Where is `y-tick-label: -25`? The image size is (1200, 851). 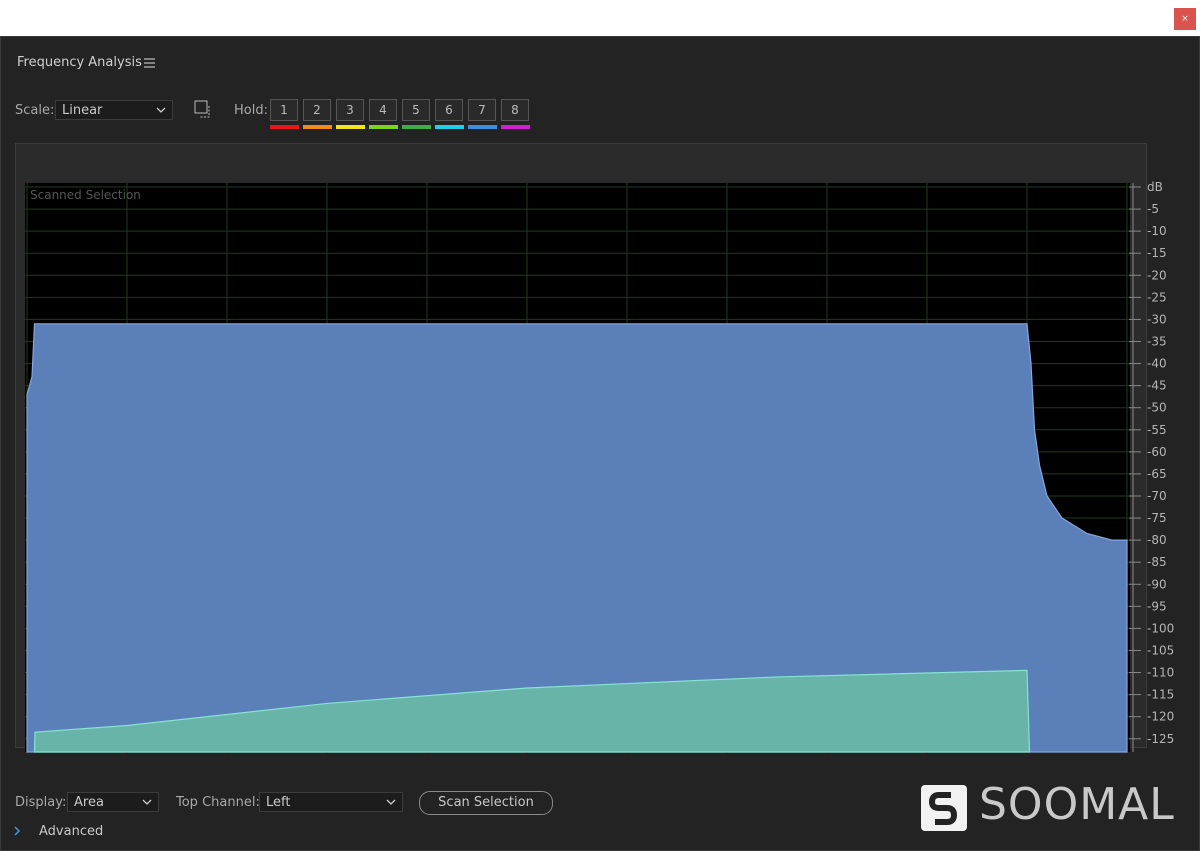
y-tick-label: -25 is located at coordinates (1157, 297).